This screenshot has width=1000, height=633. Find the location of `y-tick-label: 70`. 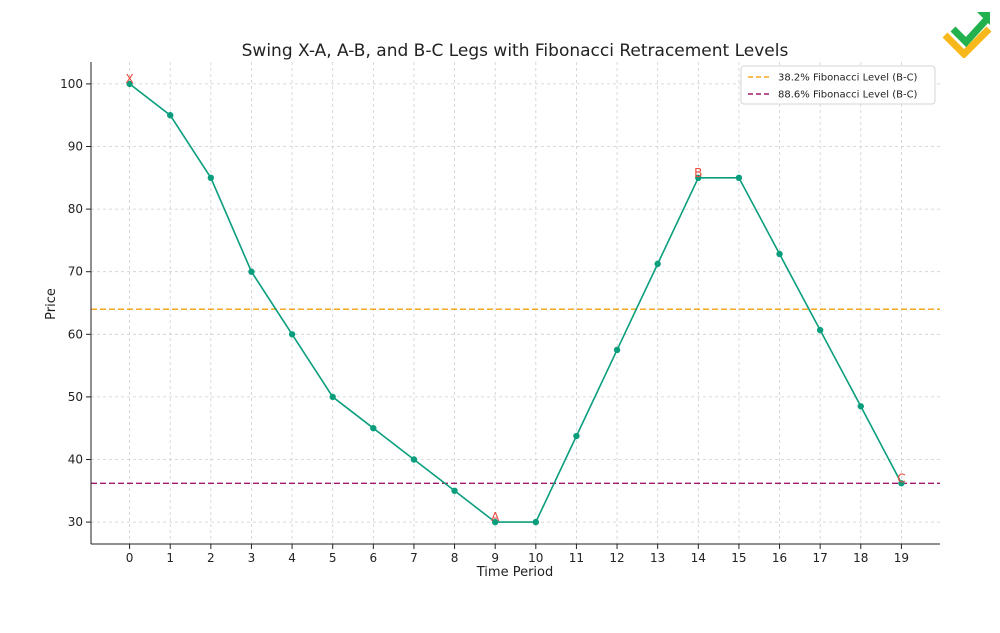

y-tick-label: 70 is located at coordinates (75, 272).